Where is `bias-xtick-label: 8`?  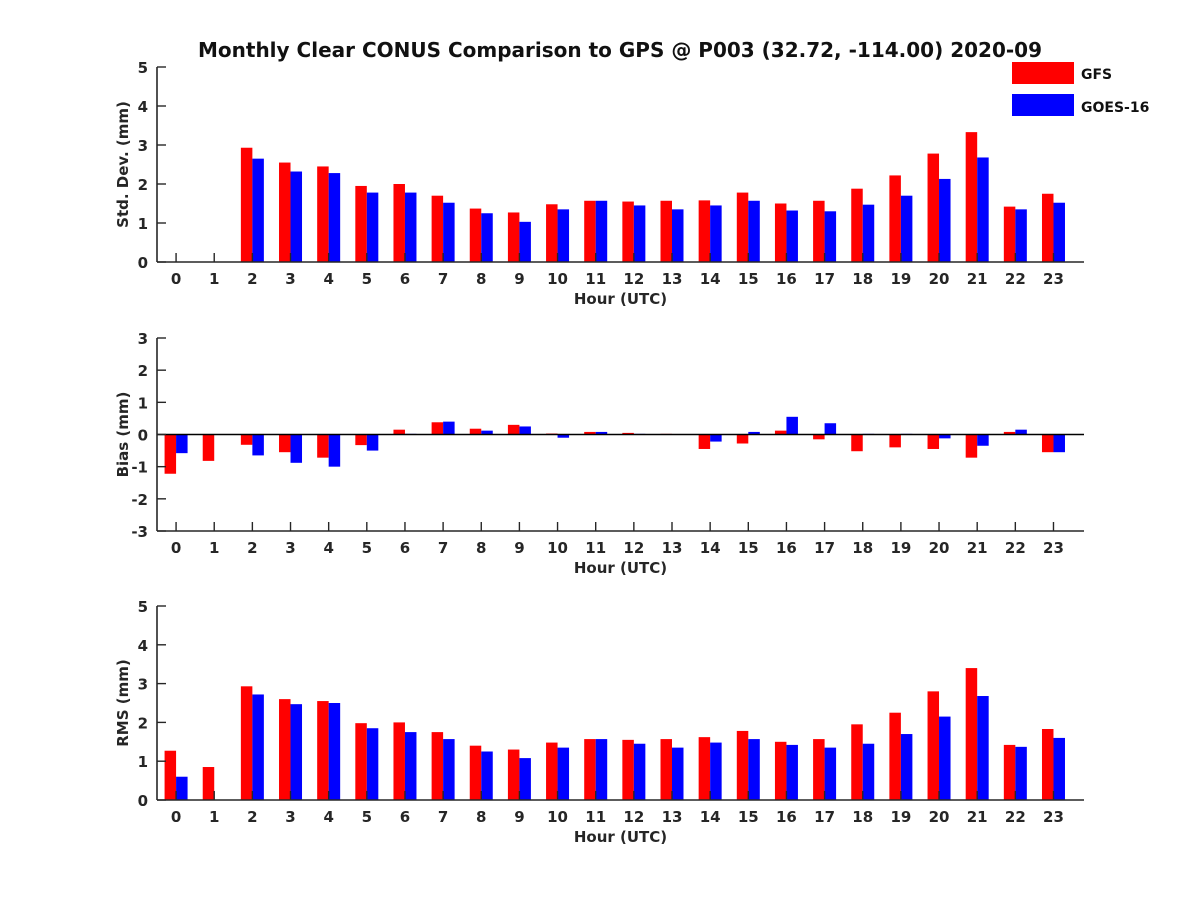
bias-xtick-label: 8 is located at coordinates (481, 548).